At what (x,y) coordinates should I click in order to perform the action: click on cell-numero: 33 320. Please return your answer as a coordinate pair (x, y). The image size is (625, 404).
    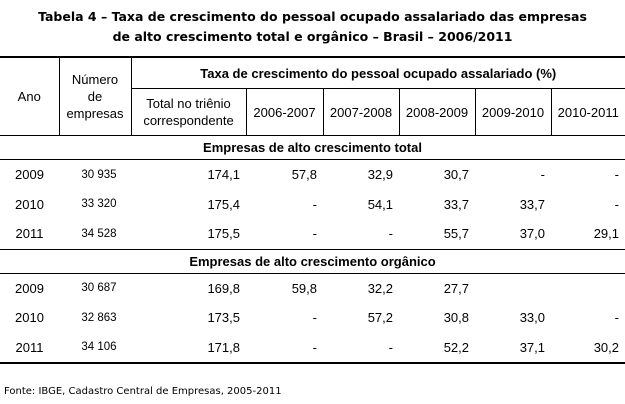
    Looking at the image, I should click on (95, 205).